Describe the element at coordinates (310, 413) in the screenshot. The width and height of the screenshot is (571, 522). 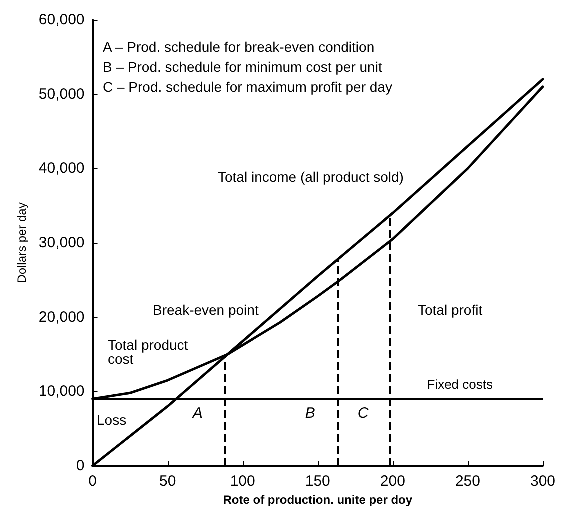
I see `ref-line-label: B` at that location.